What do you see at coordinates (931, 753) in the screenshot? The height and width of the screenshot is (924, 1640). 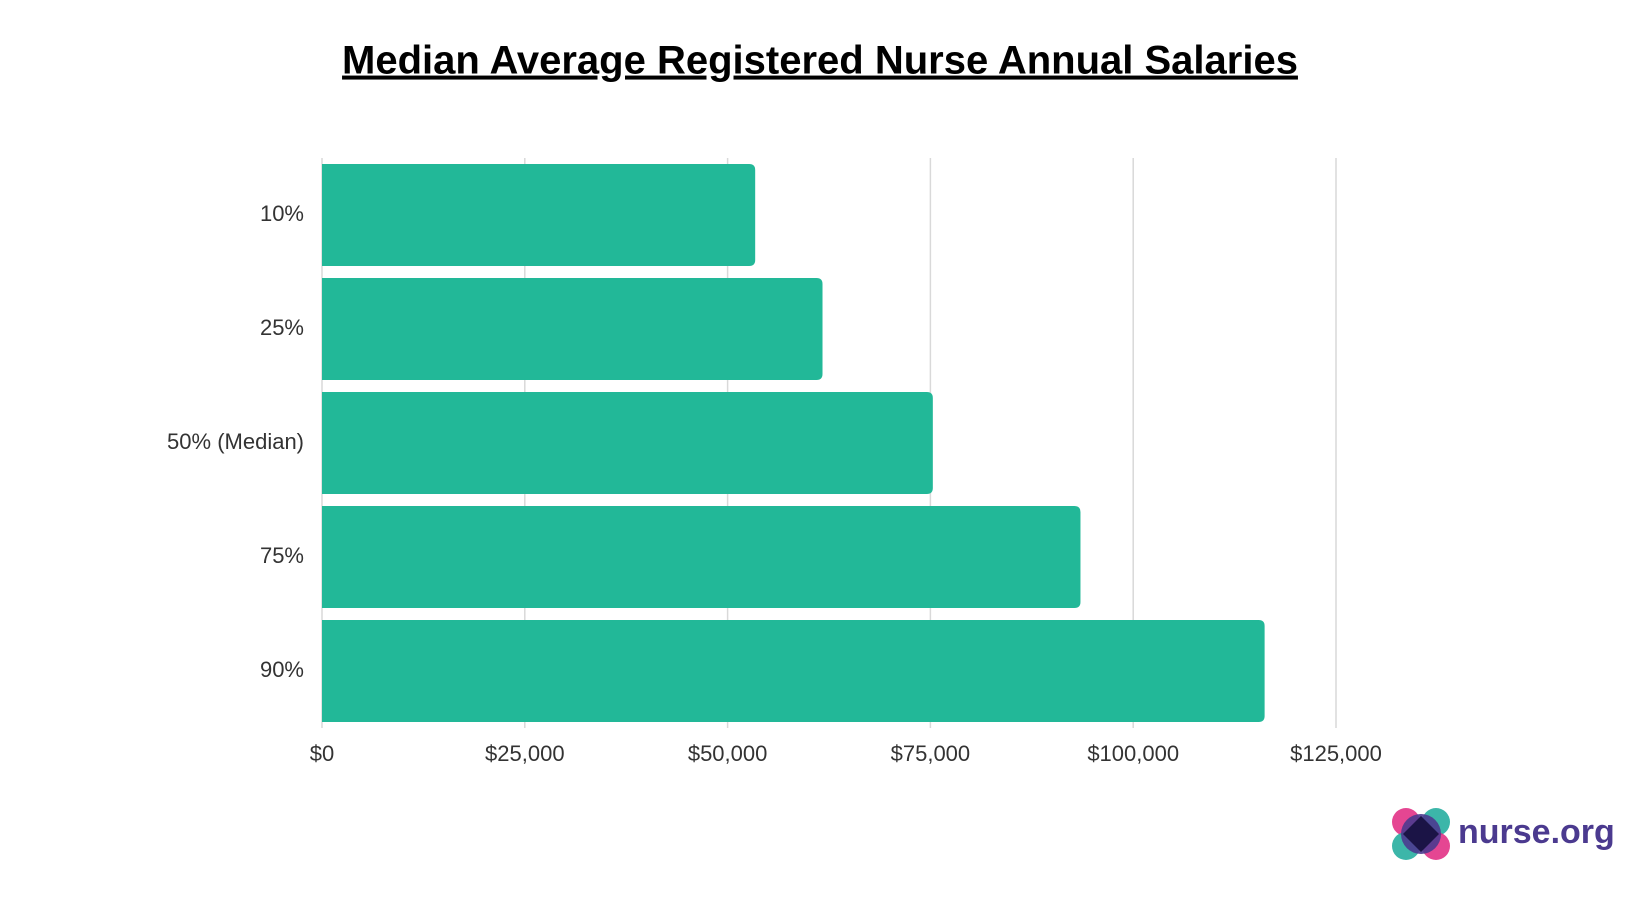 I see `x-tick-label: $75,000` at bounding box center [931, 753].